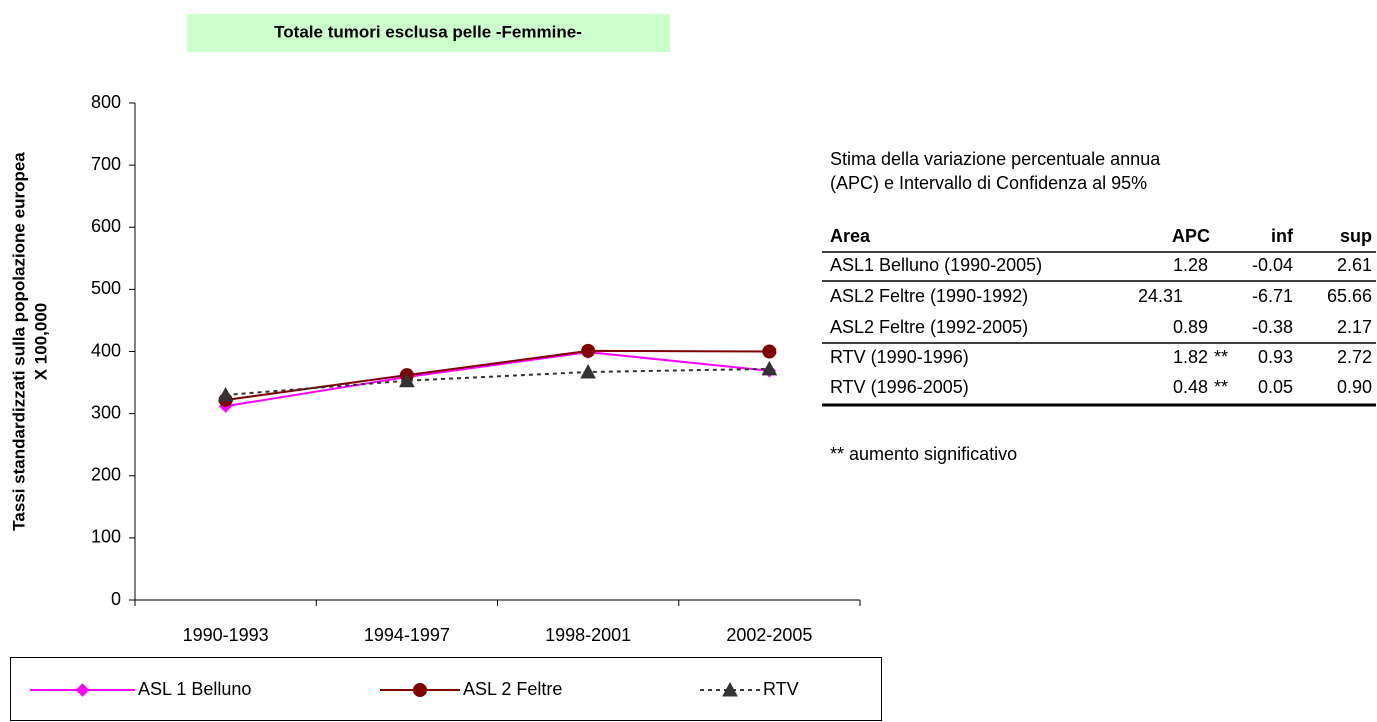  Describe the element at coordinates (40, 342) in the screenshot. I see `y-axis-title: X 100,000` at that location.